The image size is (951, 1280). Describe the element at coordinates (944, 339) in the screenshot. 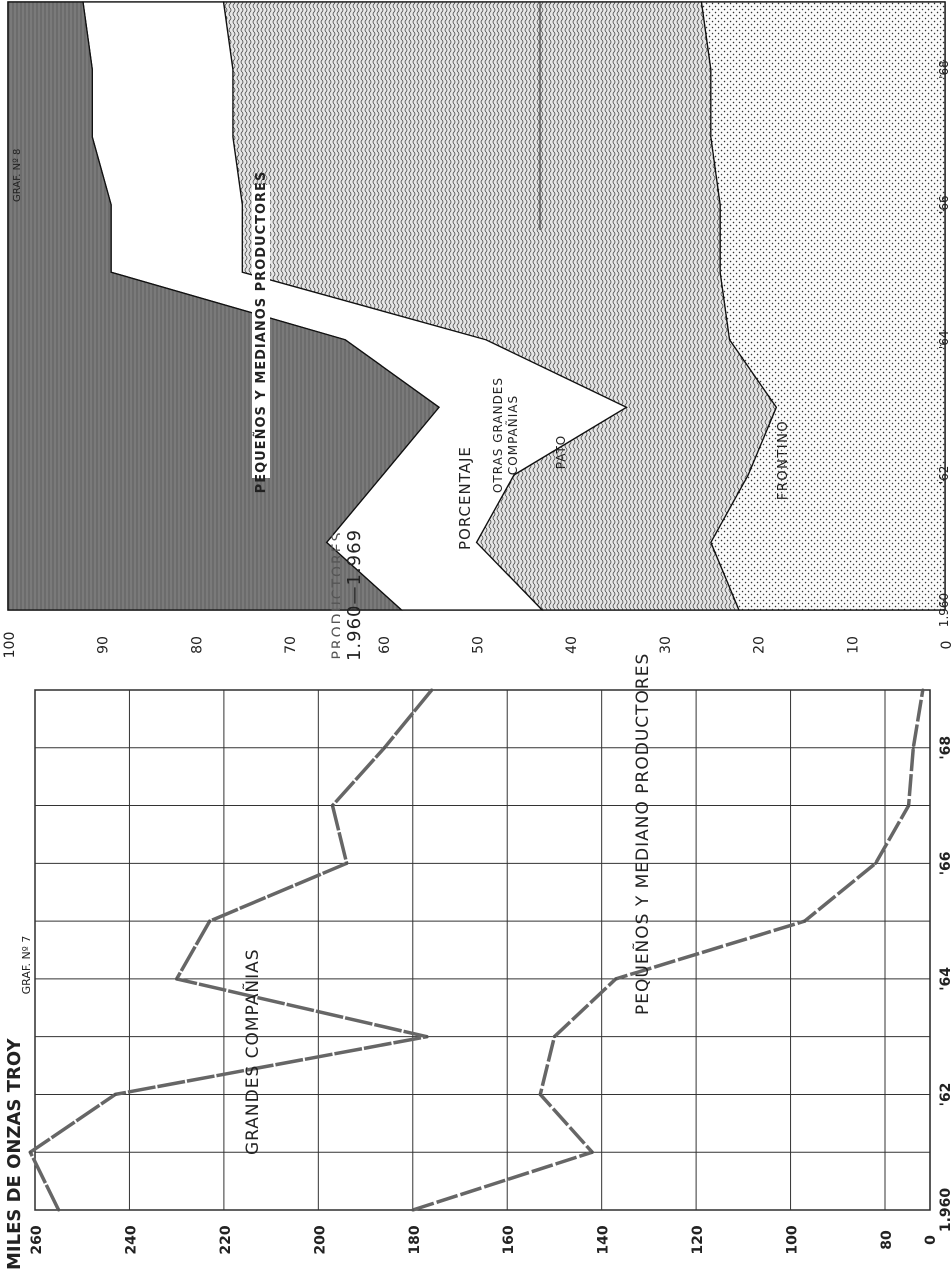

I see `chart2-xtick: '64` at that location.